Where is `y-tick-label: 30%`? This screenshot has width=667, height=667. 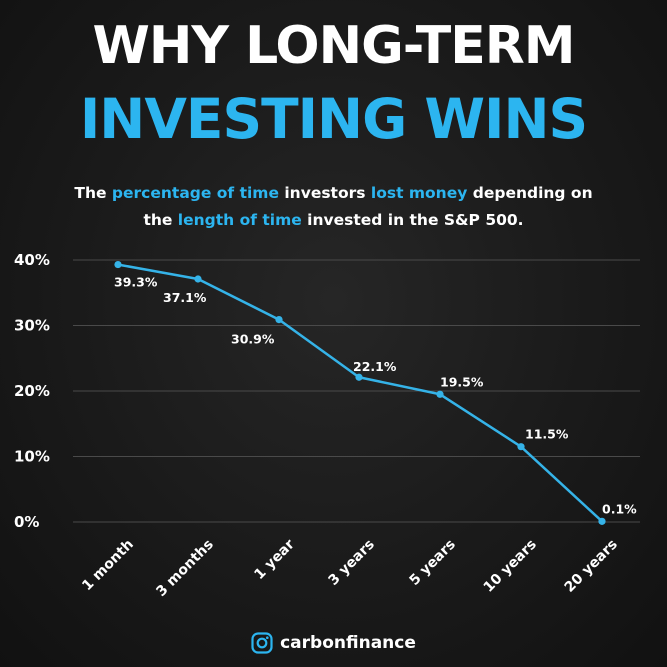
y-tick-label: 30% is located at coordinates (32, 326).